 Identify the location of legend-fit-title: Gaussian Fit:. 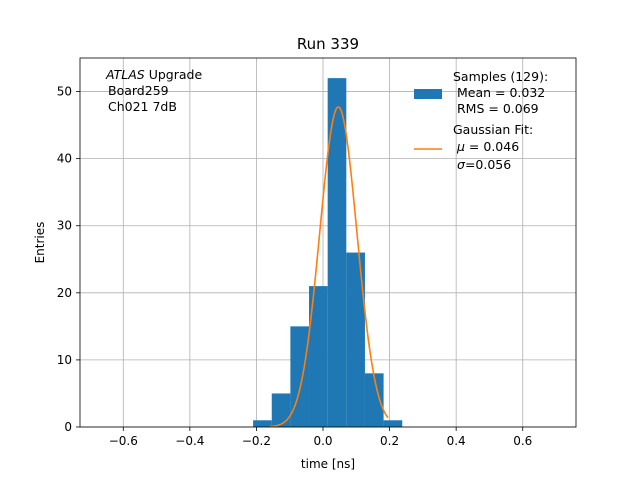
(493, 129).